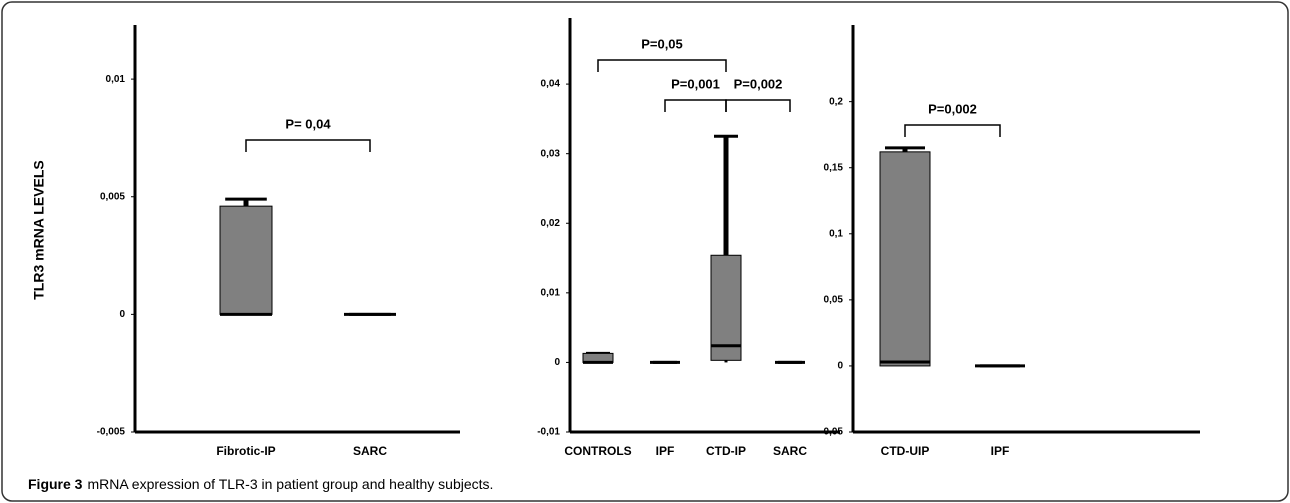 This screenshot has height=503, width=1290. Describe the element at coordinates (308, 123) in the screenshot. I see `significance-label: P= 0,04` at that location.